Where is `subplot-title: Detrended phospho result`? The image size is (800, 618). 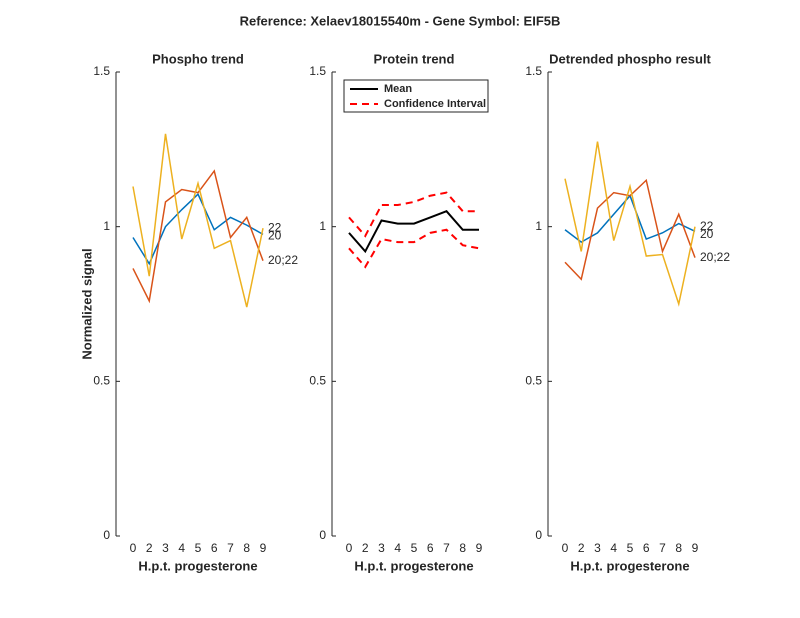 subplot-title: Detrended phospho result is located at coordinates (630, 58).